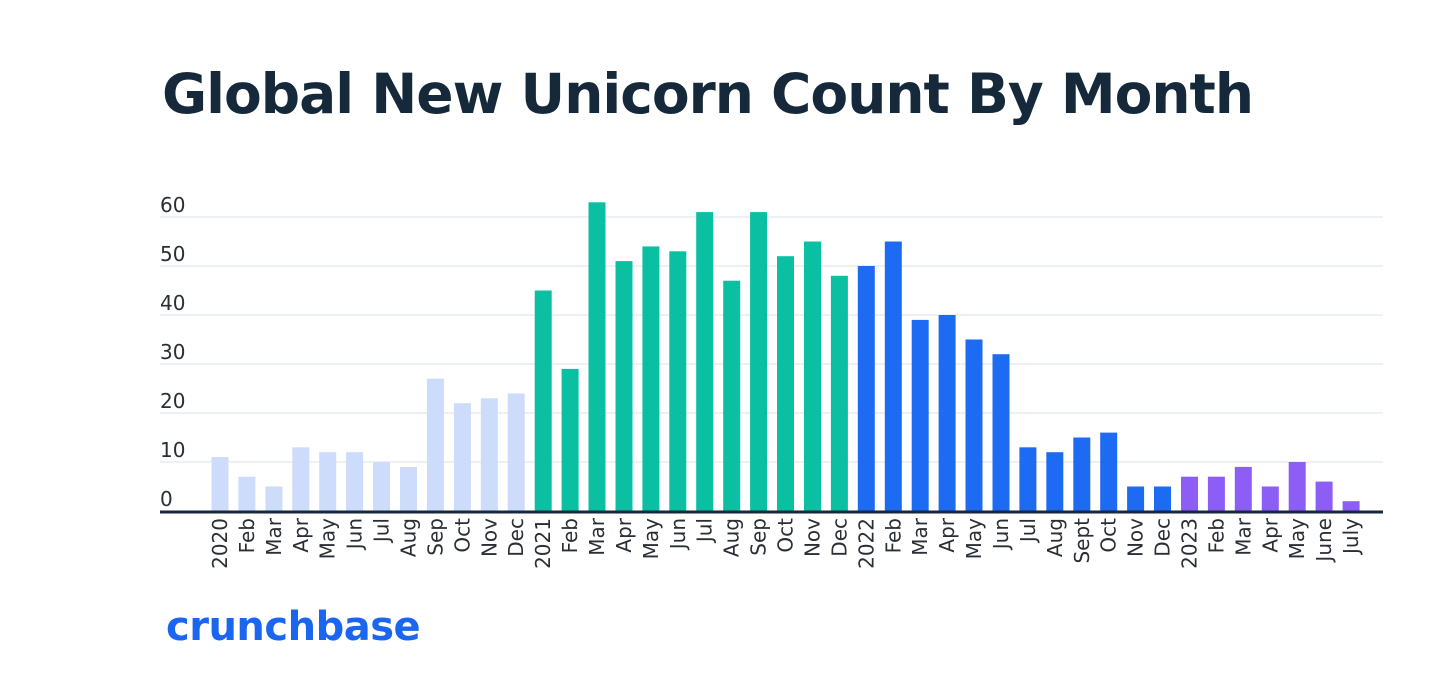 This screenshot has width=1456, height=693. I want to click on crunchbase-logo: crunchbase, so click(293, 627).